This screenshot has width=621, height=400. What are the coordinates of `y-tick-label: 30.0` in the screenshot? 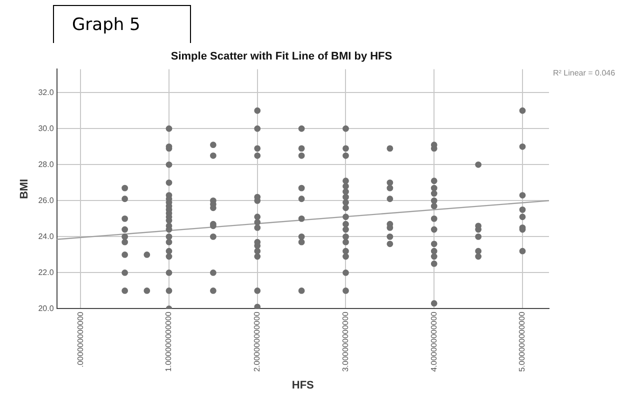 It's located at (46, 128).